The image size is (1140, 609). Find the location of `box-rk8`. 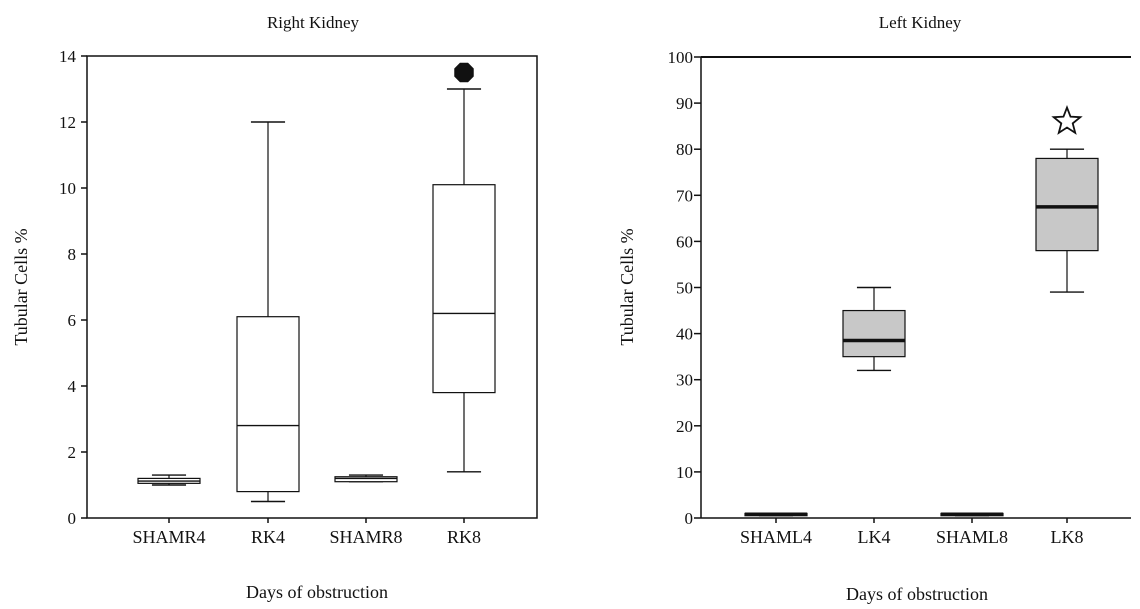

box-rk8 is located at coordinates (464, 280).